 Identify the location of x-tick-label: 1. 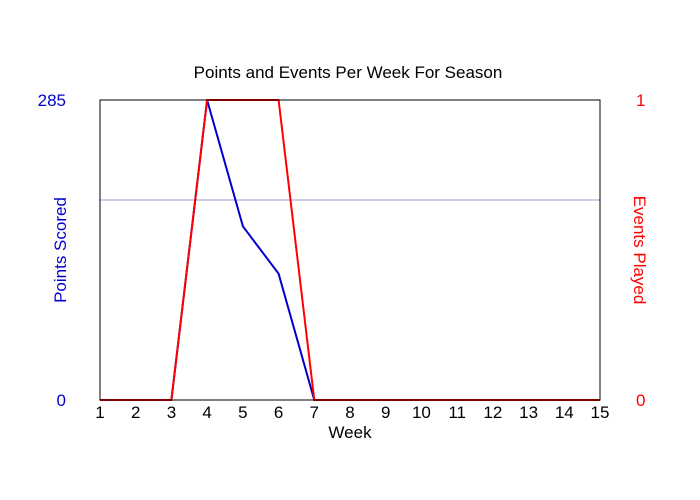
(99, 412).